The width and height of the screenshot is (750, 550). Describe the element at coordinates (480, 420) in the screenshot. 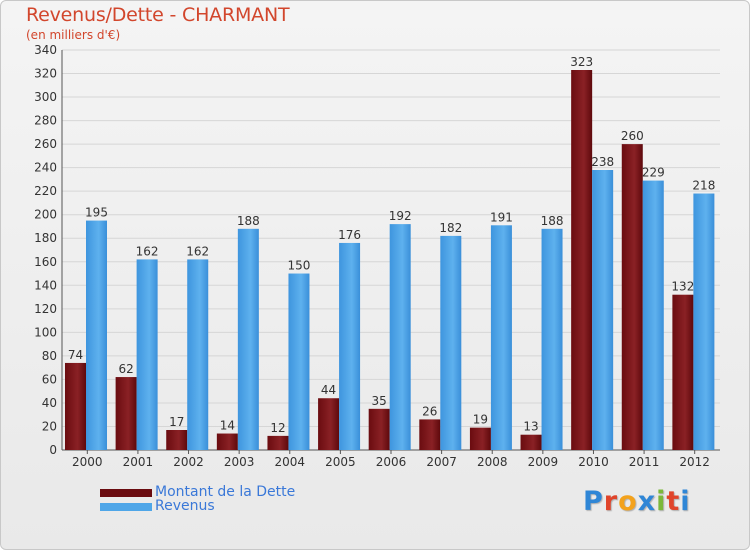

I see `data-label-debt: 19` at that location.